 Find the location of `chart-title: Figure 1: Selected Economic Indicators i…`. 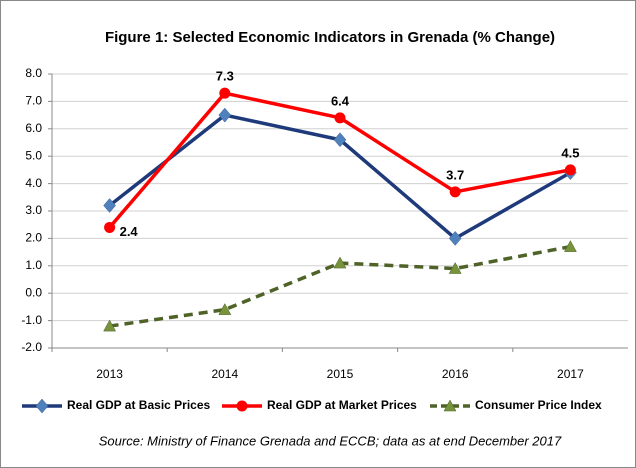

chart-title: Figure 1: Selected Economic Indicators i… is located at coordinates (330, 37).